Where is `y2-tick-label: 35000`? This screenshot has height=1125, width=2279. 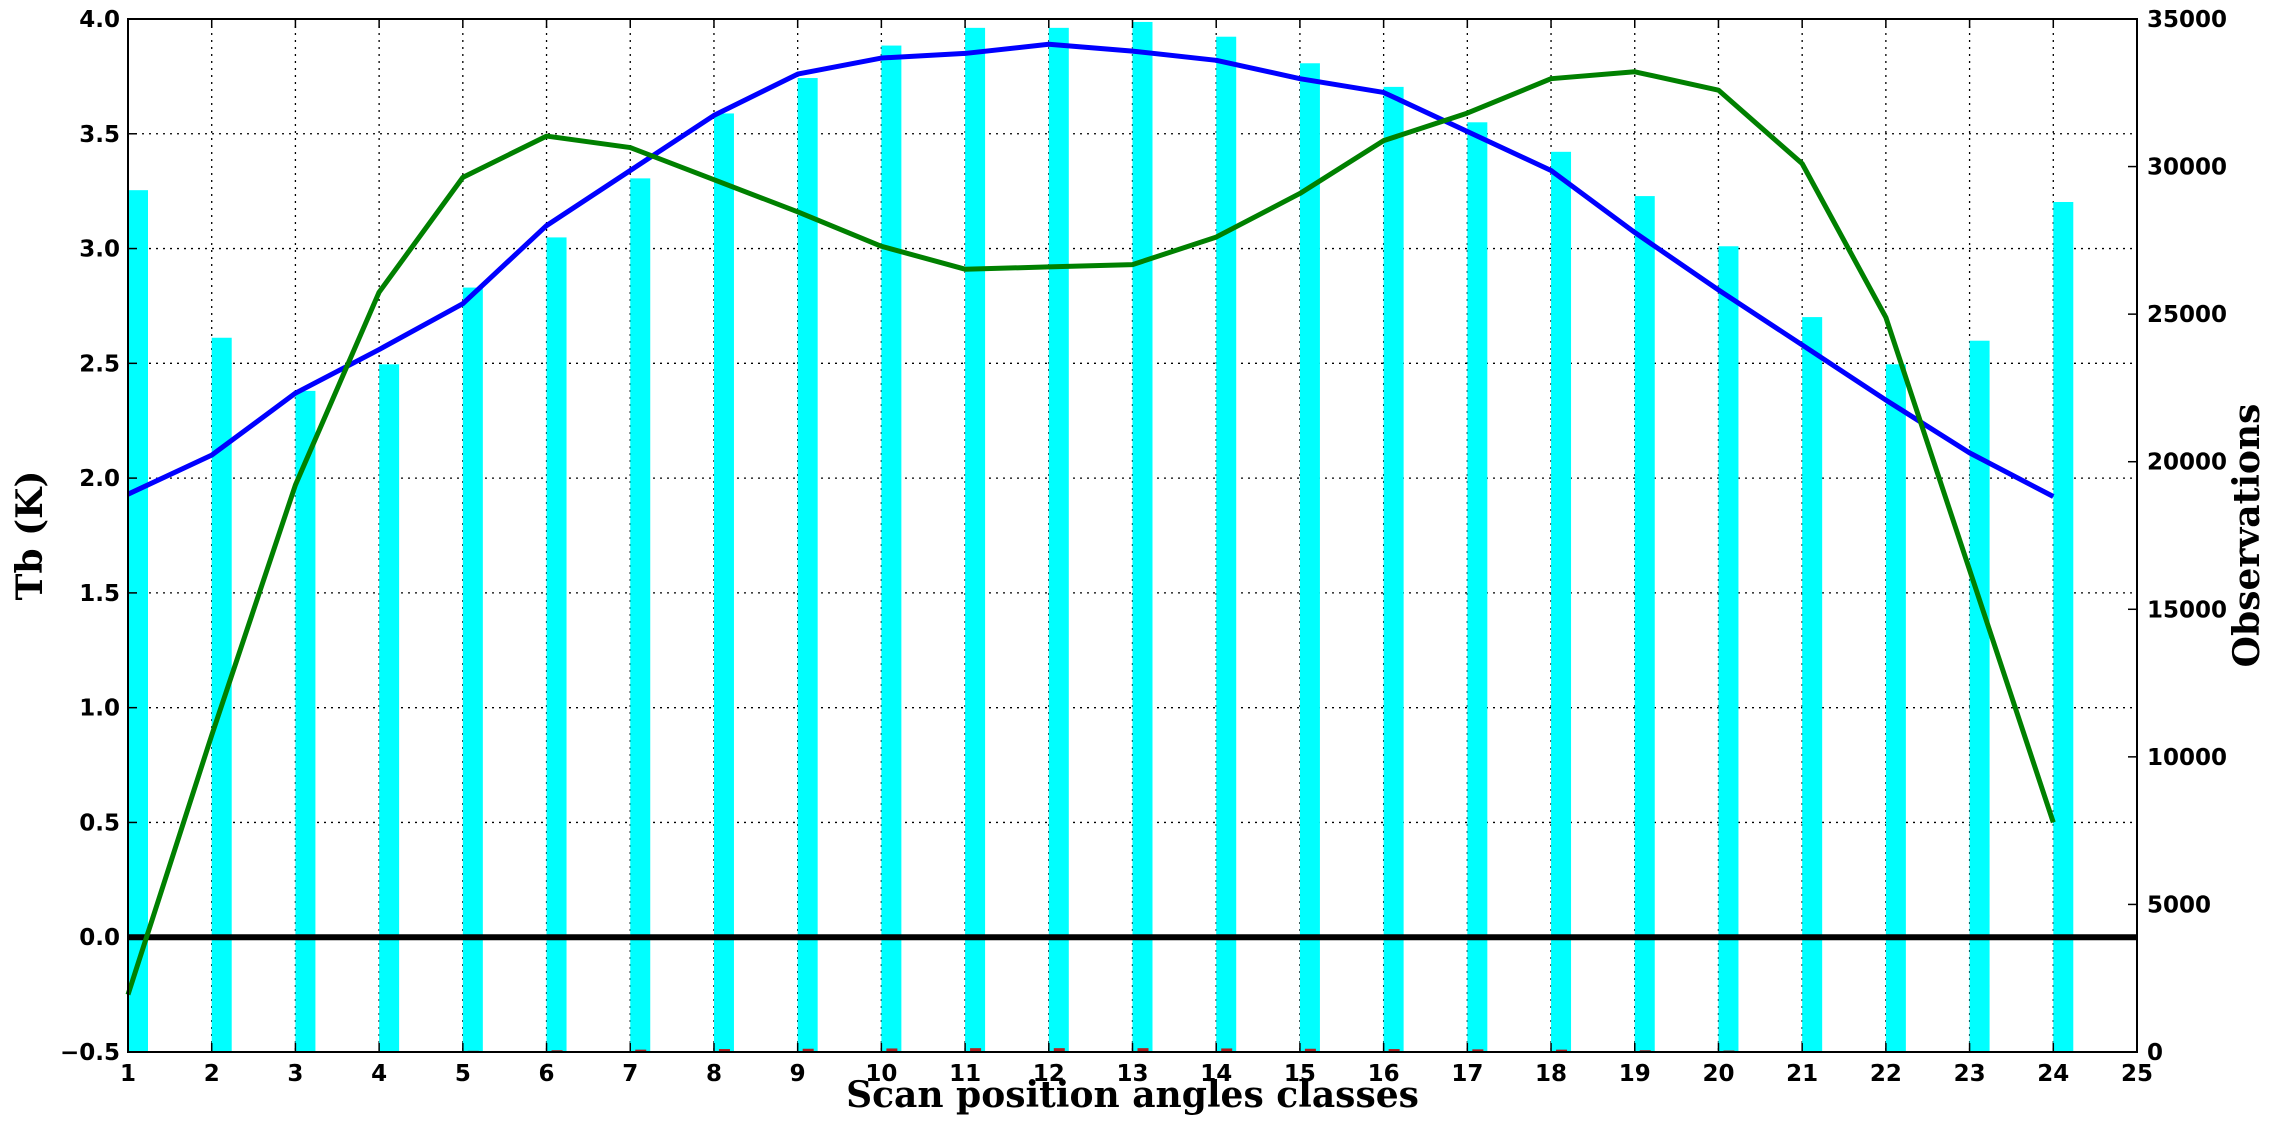
y2-tick-label: 35000 is located at coordinates (2187, 20).